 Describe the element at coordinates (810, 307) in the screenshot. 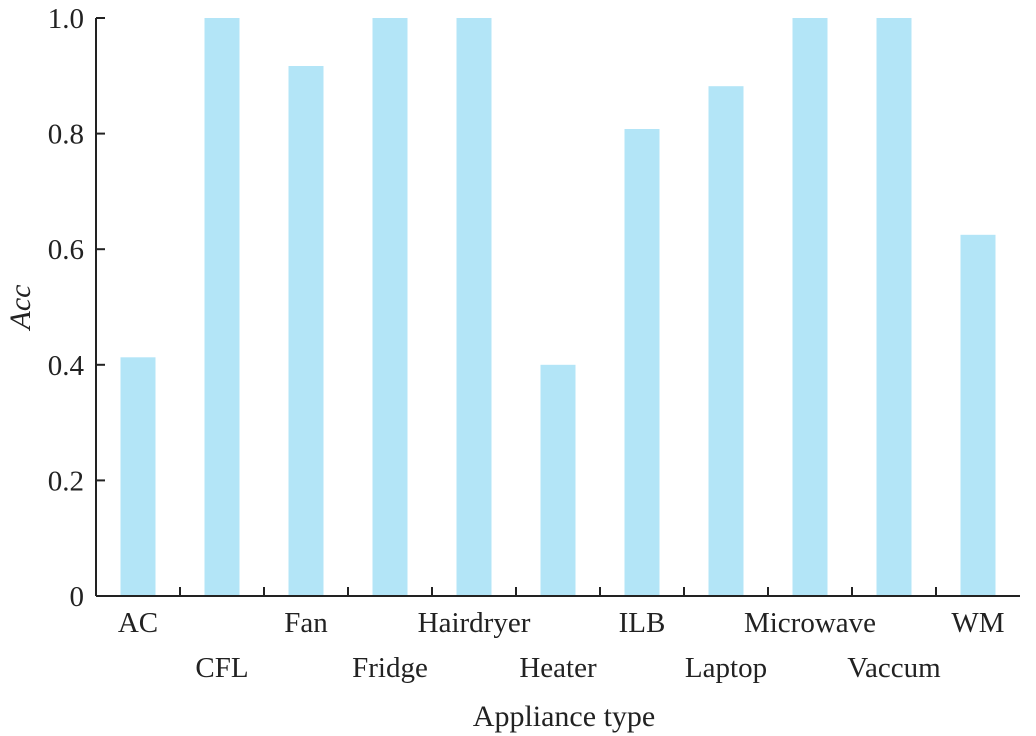

I see `bar-microwave` at that location.